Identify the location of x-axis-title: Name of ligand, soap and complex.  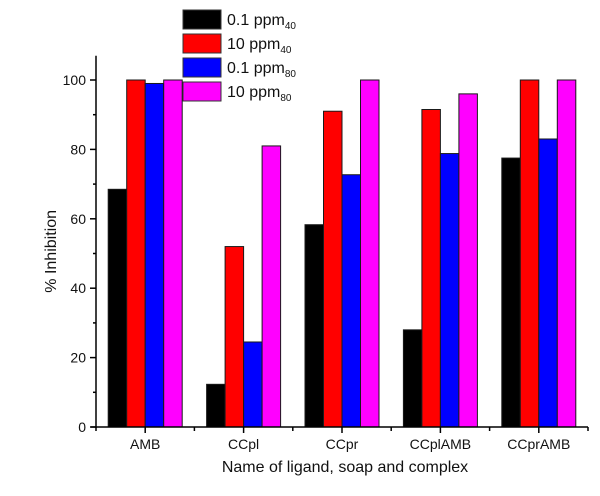
(345, 467).